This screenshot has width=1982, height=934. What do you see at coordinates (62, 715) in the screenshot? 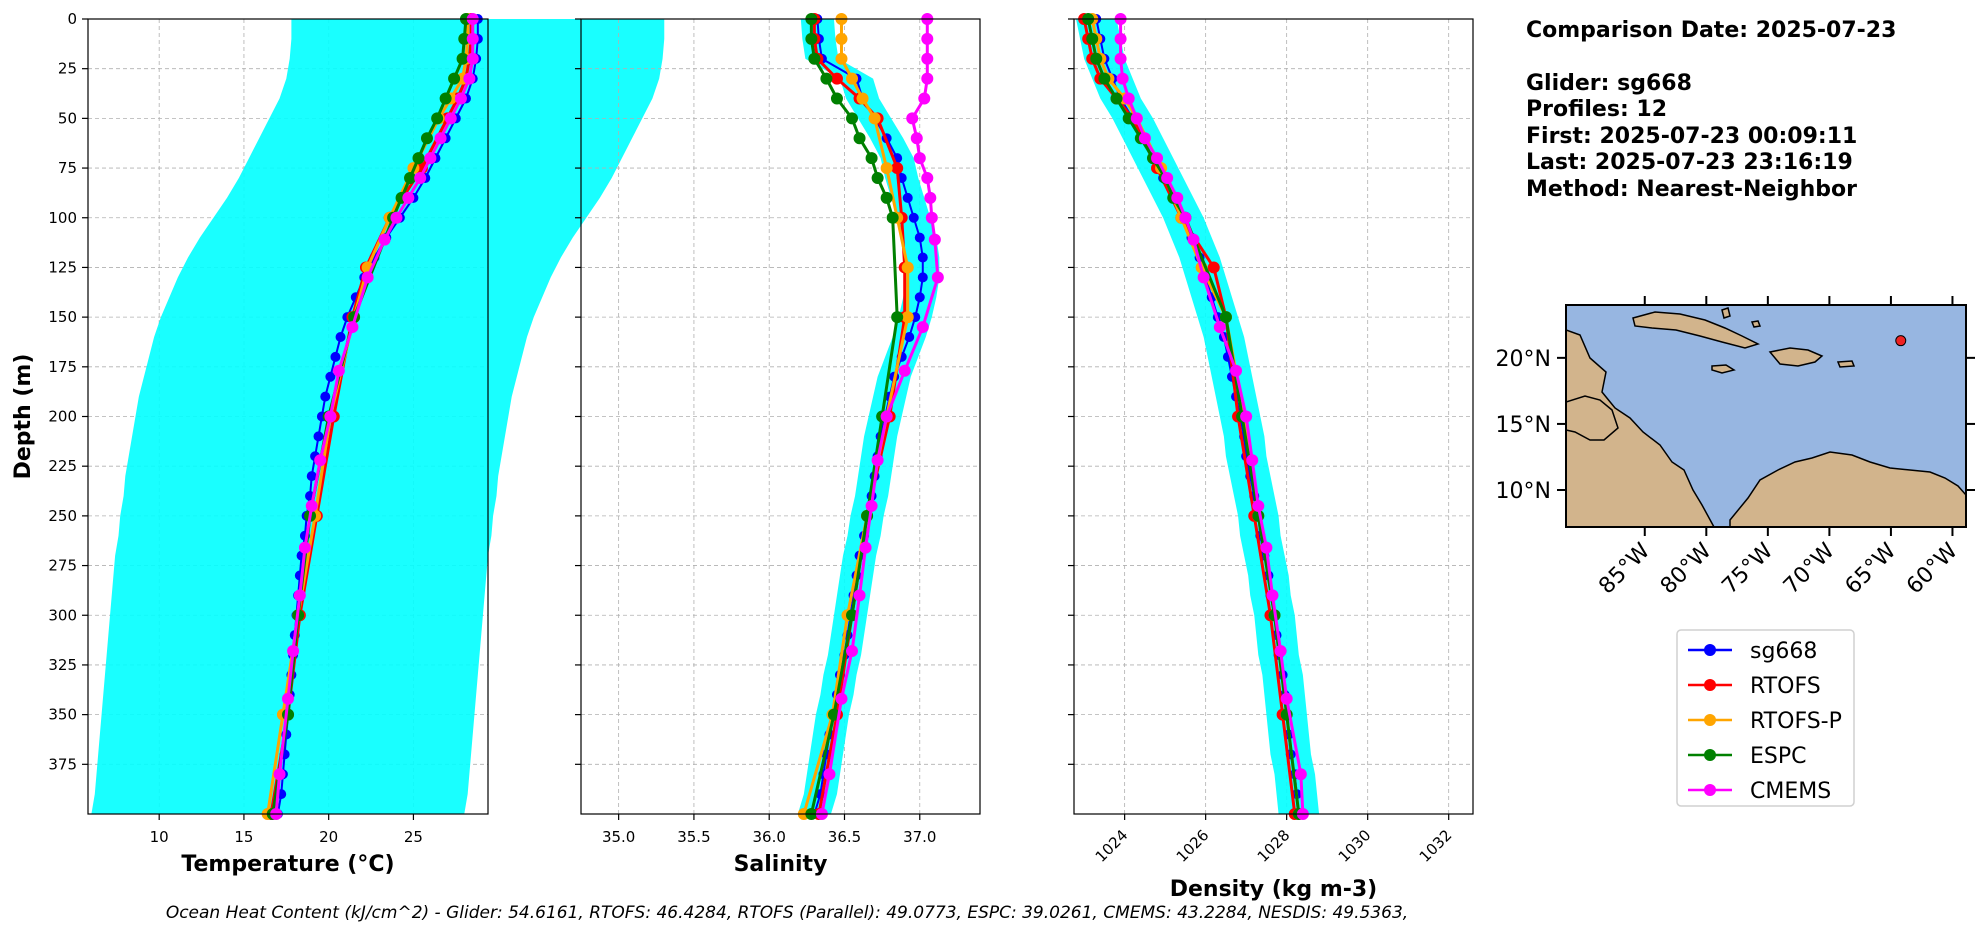
I see `y-tick-label: 350` at bounding box center [62, 715].